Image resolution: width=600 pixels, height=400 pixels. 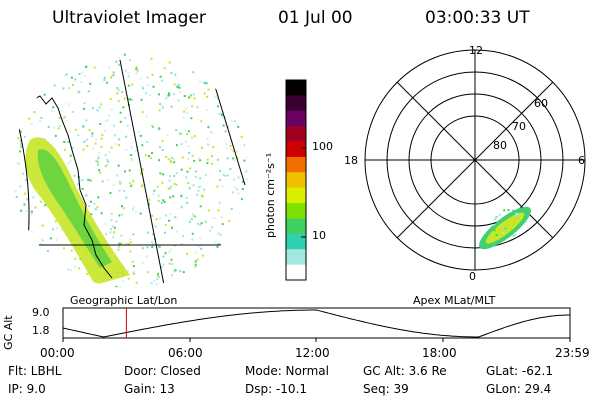 What do you see at coordinates (476, 50) in the screenshot?
I see `mlt-label-12: 12` at bounding box center [476, 50].